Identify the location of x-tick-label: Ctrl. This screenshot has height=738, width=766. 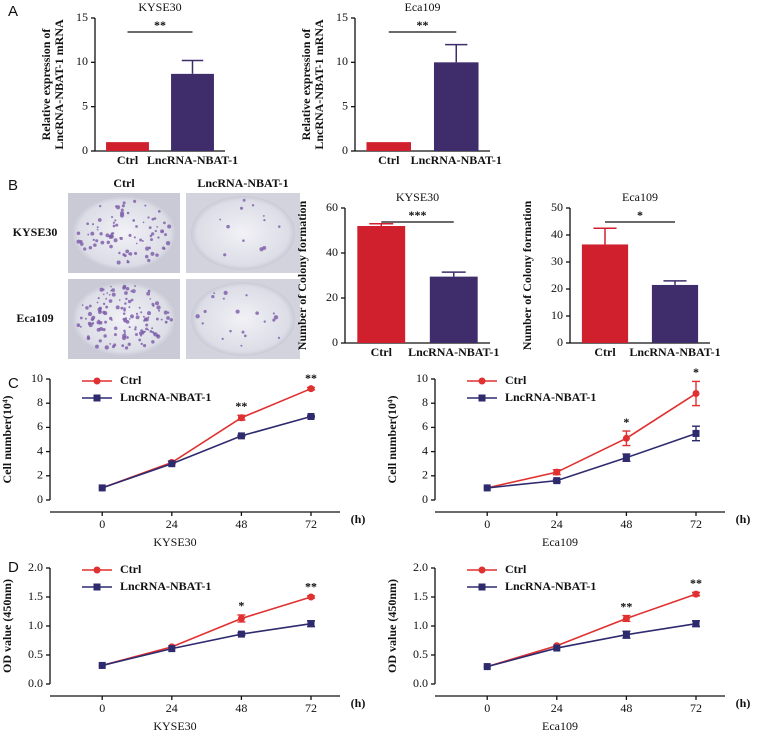
(128, 160).